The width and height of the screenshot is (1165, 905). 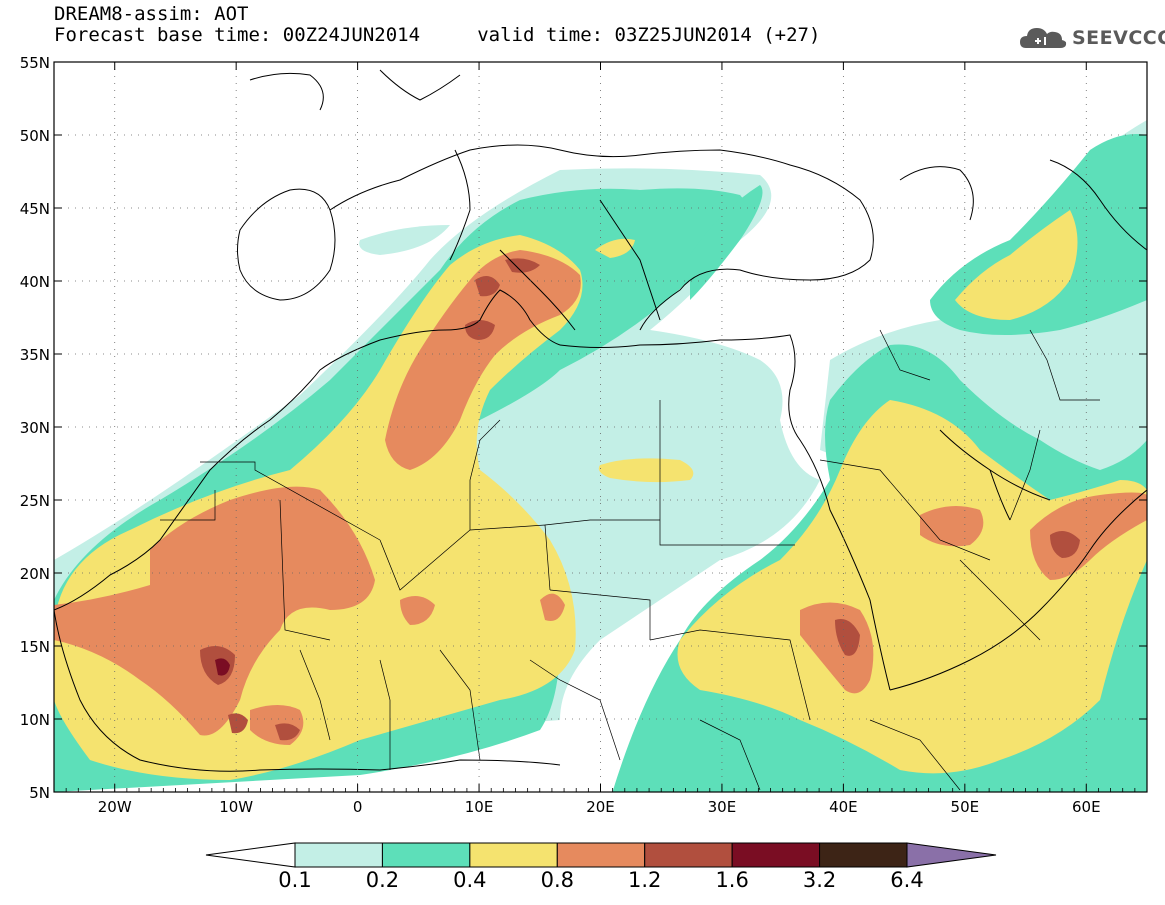 What do you see at coordinates (35, 720) in the screenshot?
I see `lat-tick-label: 10N` at bounding box center [35, 720].